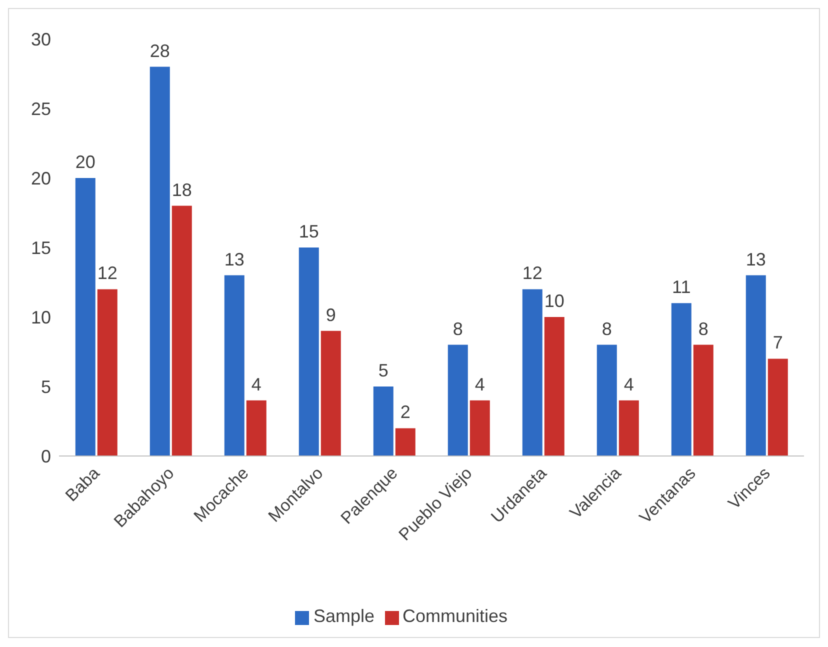 The image size is (828, 647). Describe the element at coordinates (40, 248) in the screenshot. I see `y-tick-label: 15` at that location.